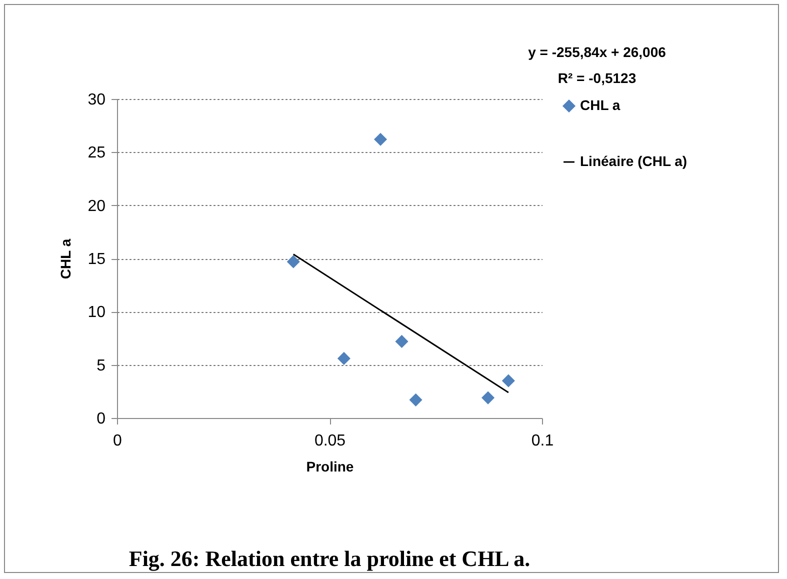  Describe the element at coordinates (542, 441) in the screenshot. I see `x-tick-label: 0.1` at that location.